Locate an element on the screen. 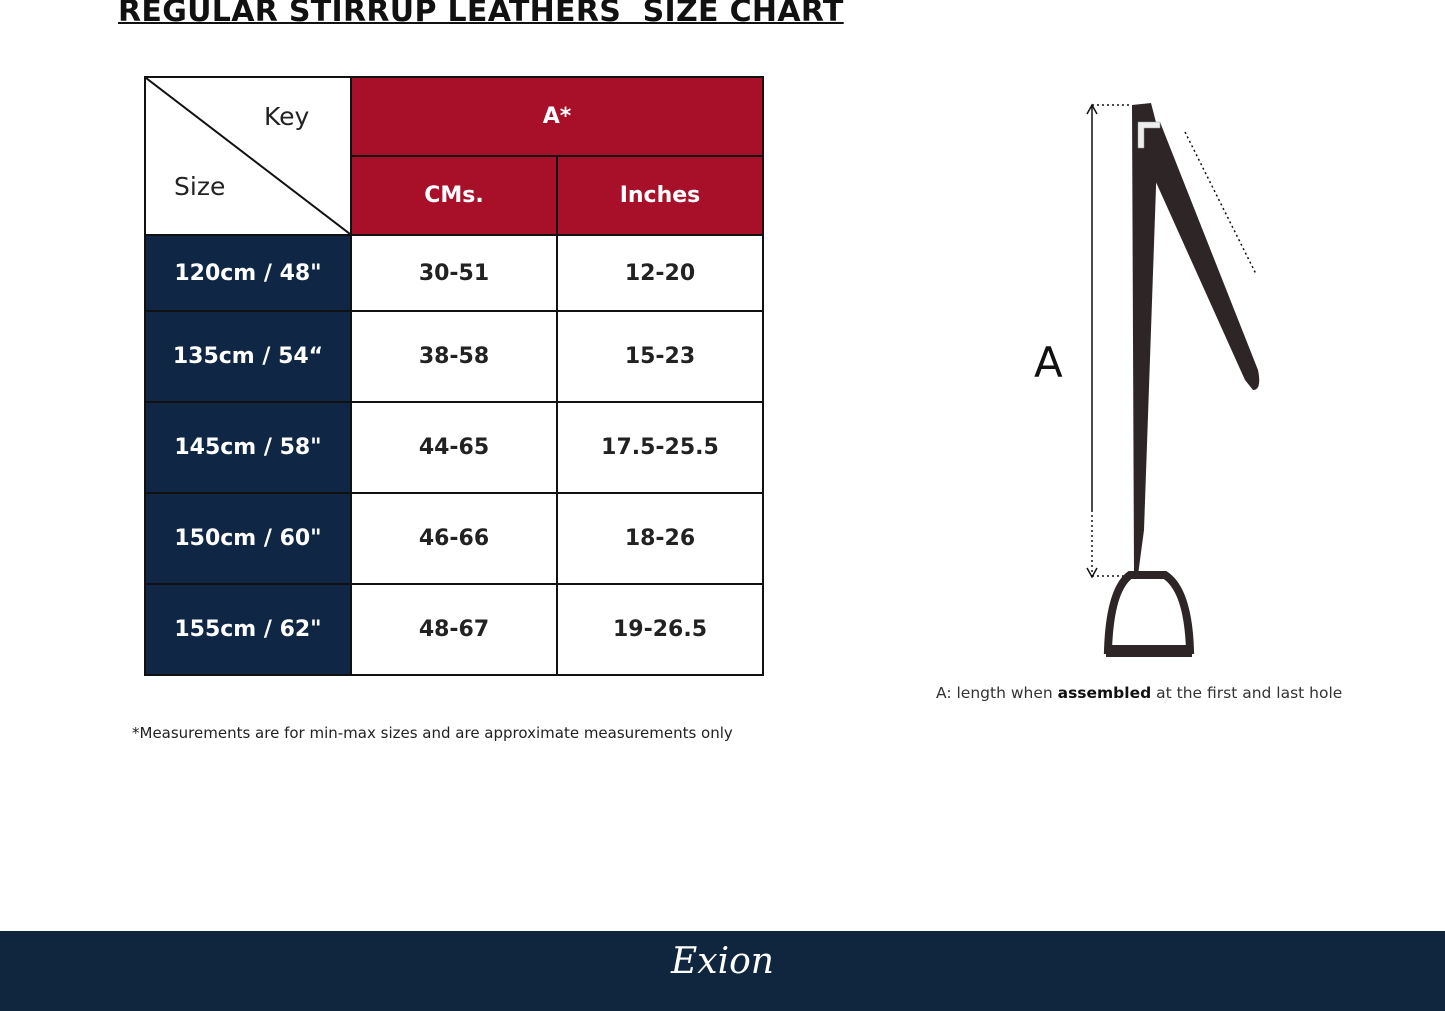 Image resolution: width=1445 pixels, height=1011 pixels. corner-key-label: Key is located at coordinates (287, 116).